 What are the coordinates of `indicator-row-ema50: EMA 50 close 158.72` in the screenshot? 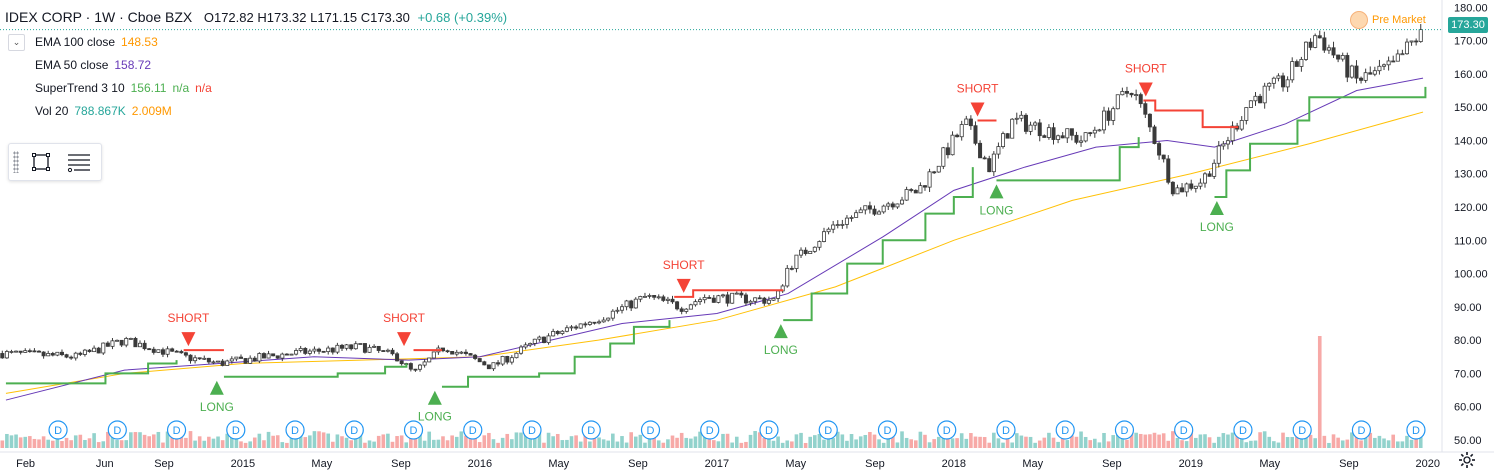 It's located at (110, 65).